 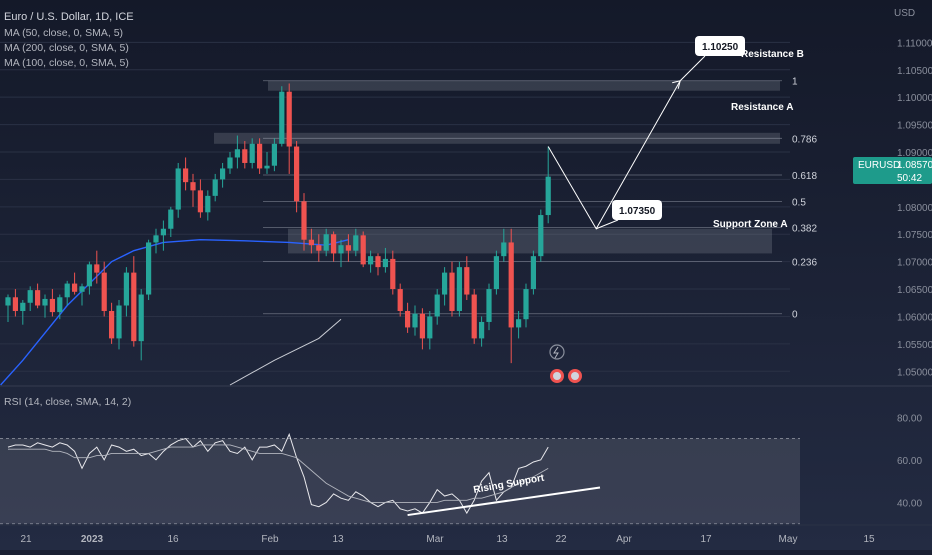 I want to click on projection: 1.07350 1.10250, so click(x=646, y=209).